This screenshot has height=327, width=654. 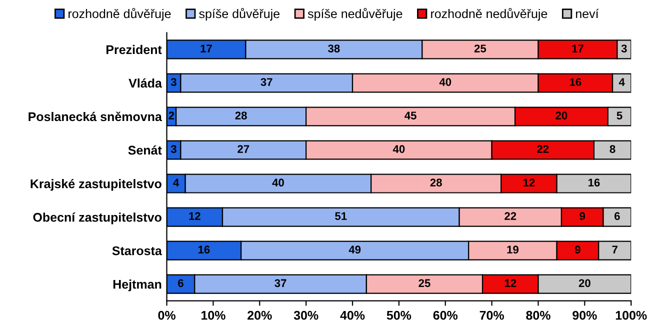 What do you see at coordinates (137, 286) in the screenshot?
I see `y-tick-label: Hejtman` at bounding box center [137, 286].